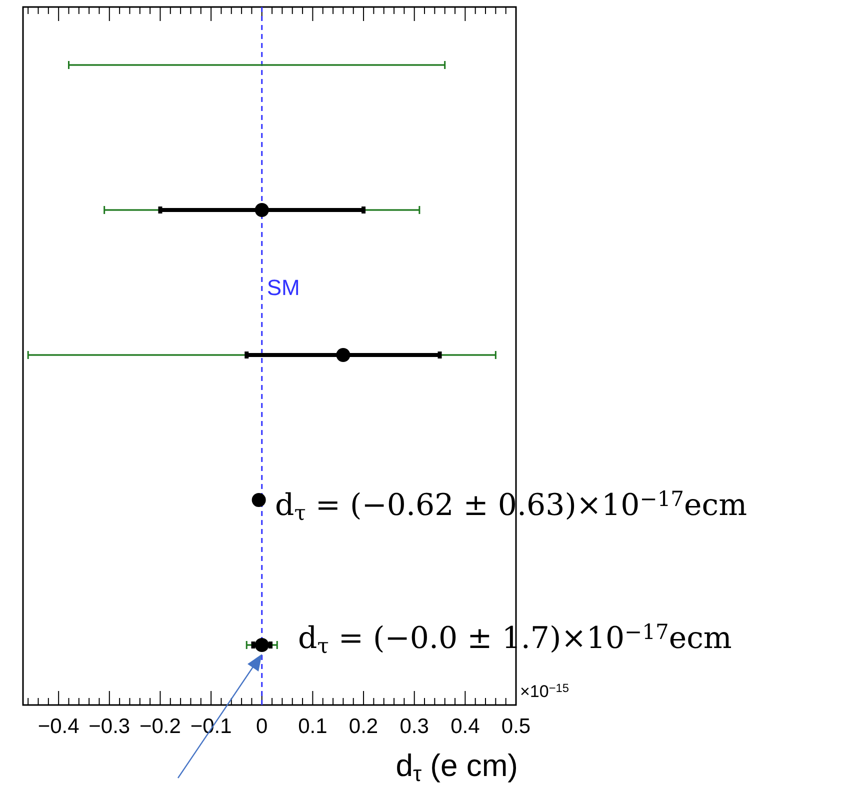  I want to click on x-tick-label: 0.1, so click(313, 726).